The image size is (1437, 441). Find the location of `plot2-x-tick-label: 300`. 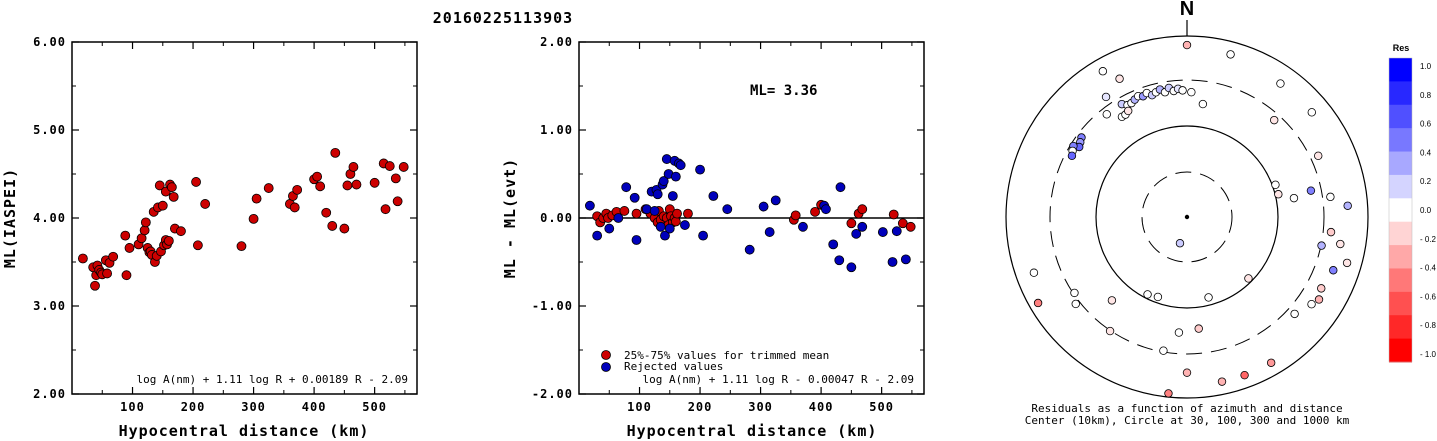

plot2-x-tick-label: 300 is located at coordinates (760, 407).